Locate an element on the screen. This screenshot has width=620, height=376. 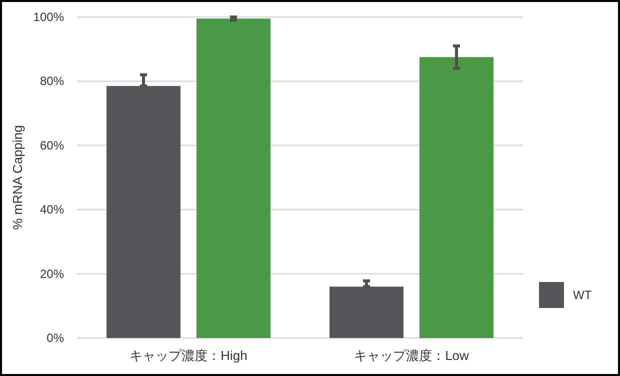
x-tick-label: キャップ濃度：High is located at coordinates (189, 355).